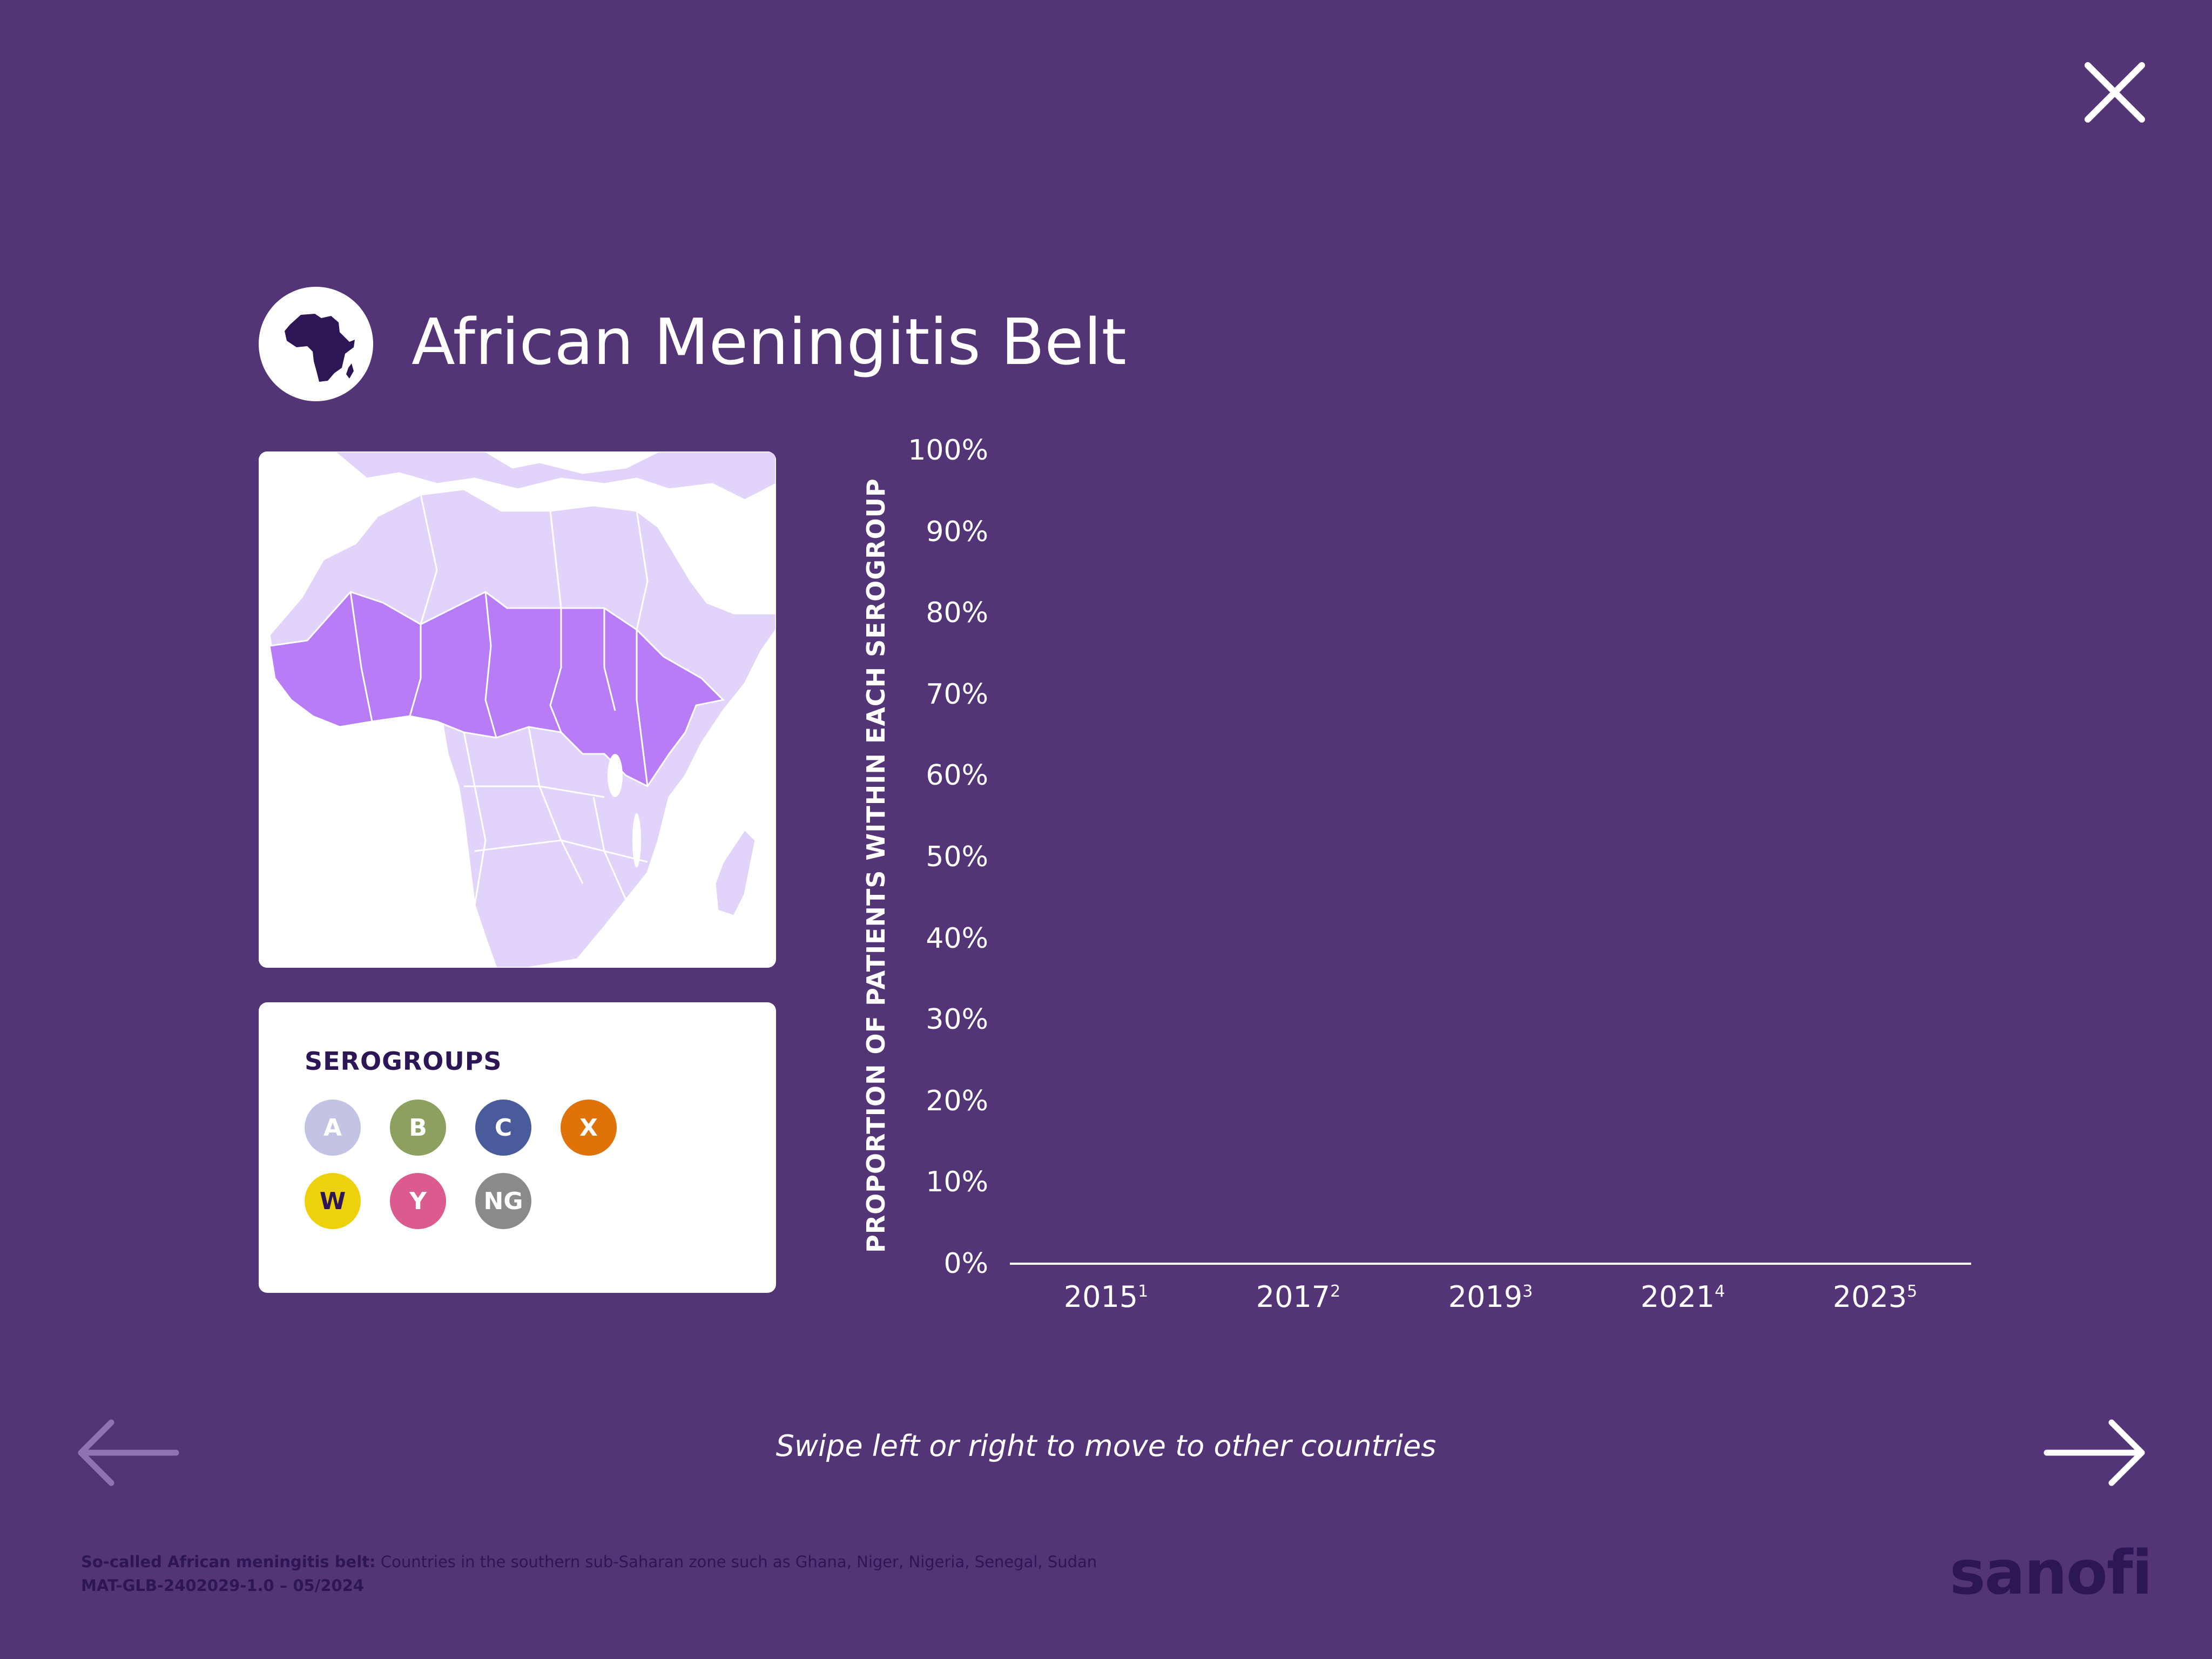 This screenshot has height=1659, width=2212. Describe the element at coordinates (418, 1128) in the screenshot. I see `serogroup-chip-b: B` at that location.